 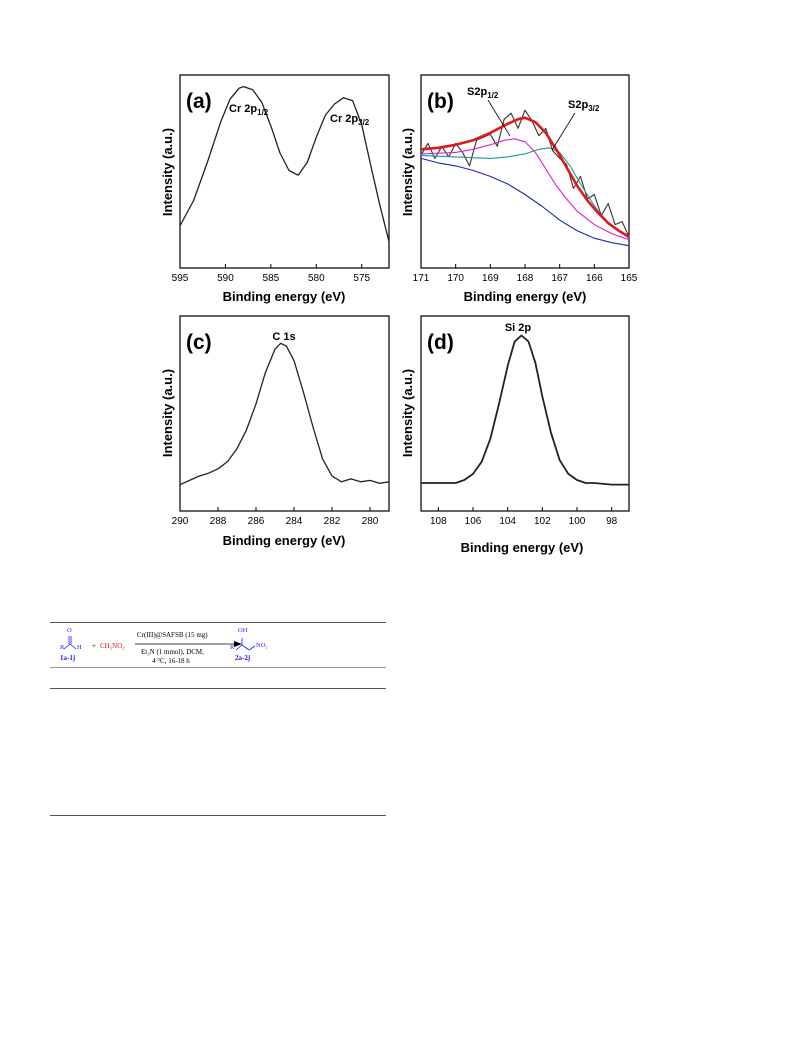 I want to click on x-tick-label: 108, so click(x=438, y=521).